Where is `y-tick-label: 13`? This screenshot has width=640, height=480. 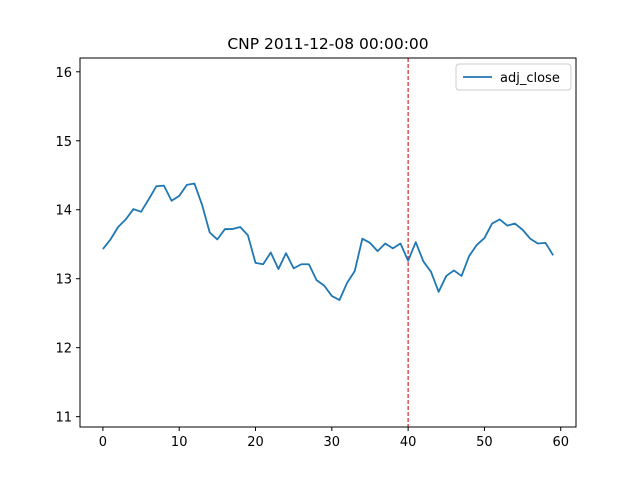 y-tick-label: 13 is located at coordinates (63, 280).